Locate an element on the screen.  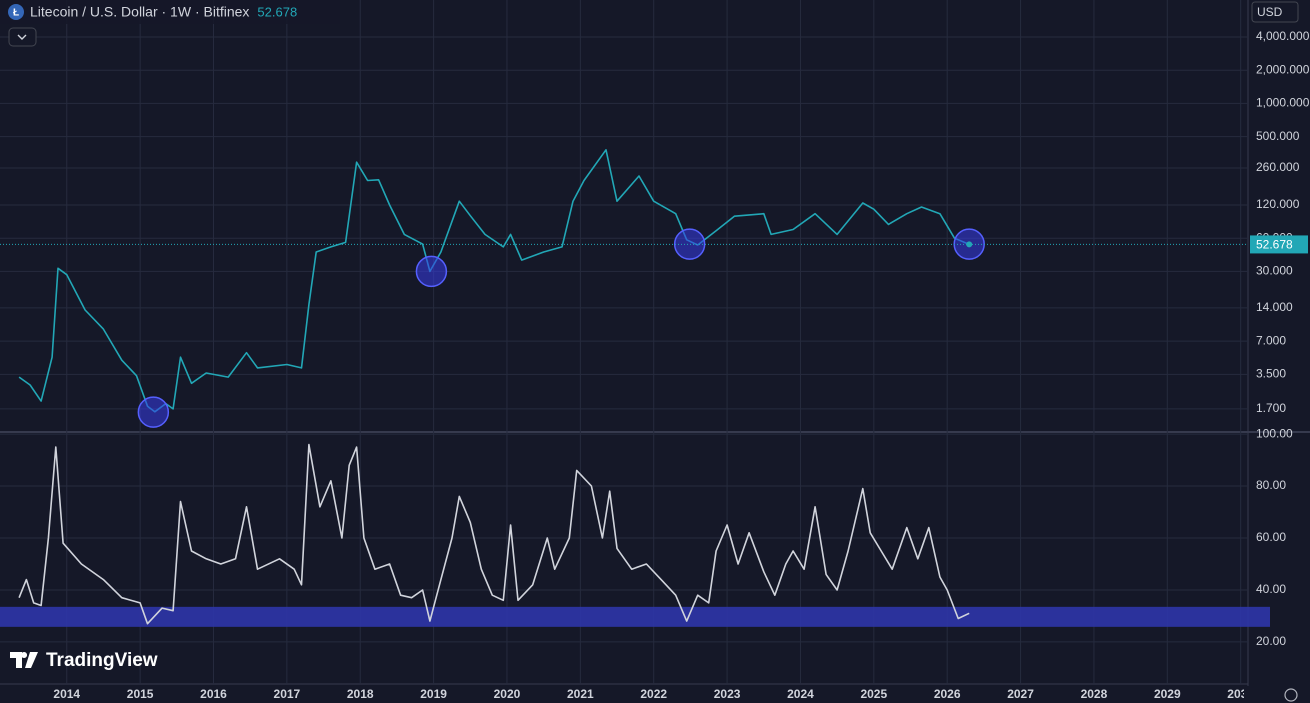
y-tick-label: 3.500 is located at coordinates (1271, 373).